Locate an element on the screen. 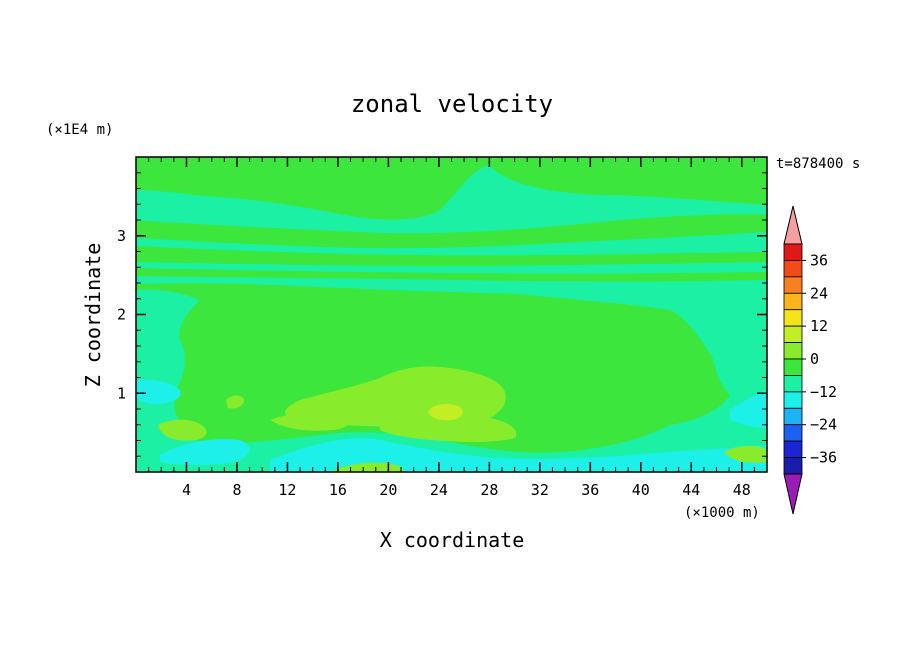 The image size is (904, 654). colorbar-tick-labels: 36 24 12 0 −12 −24 −36 is located at coordinates (819, 359).